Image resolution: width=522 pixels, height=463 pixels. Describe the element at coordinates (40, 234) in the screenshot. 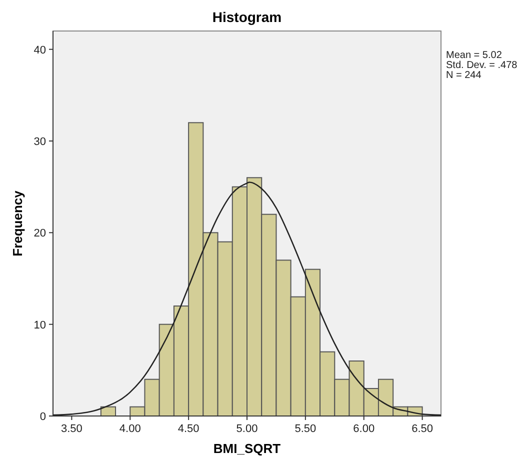

I see `y-tick-label: 20` at that location.